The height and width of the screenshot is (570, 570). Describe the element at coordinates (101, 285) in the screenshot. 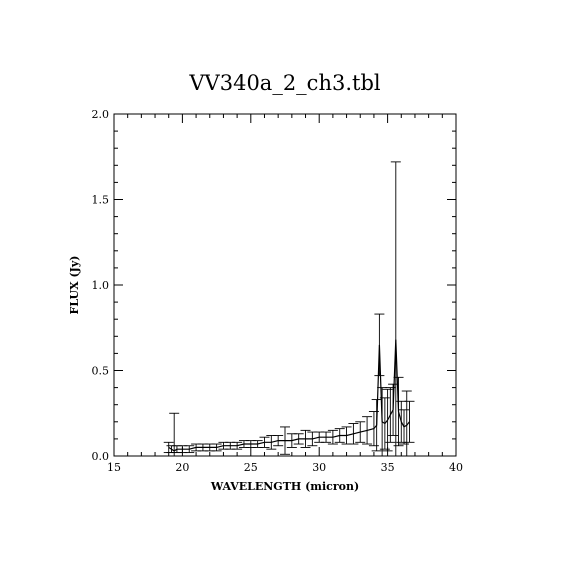

I see `y-tick-label: 1.0` at that location.